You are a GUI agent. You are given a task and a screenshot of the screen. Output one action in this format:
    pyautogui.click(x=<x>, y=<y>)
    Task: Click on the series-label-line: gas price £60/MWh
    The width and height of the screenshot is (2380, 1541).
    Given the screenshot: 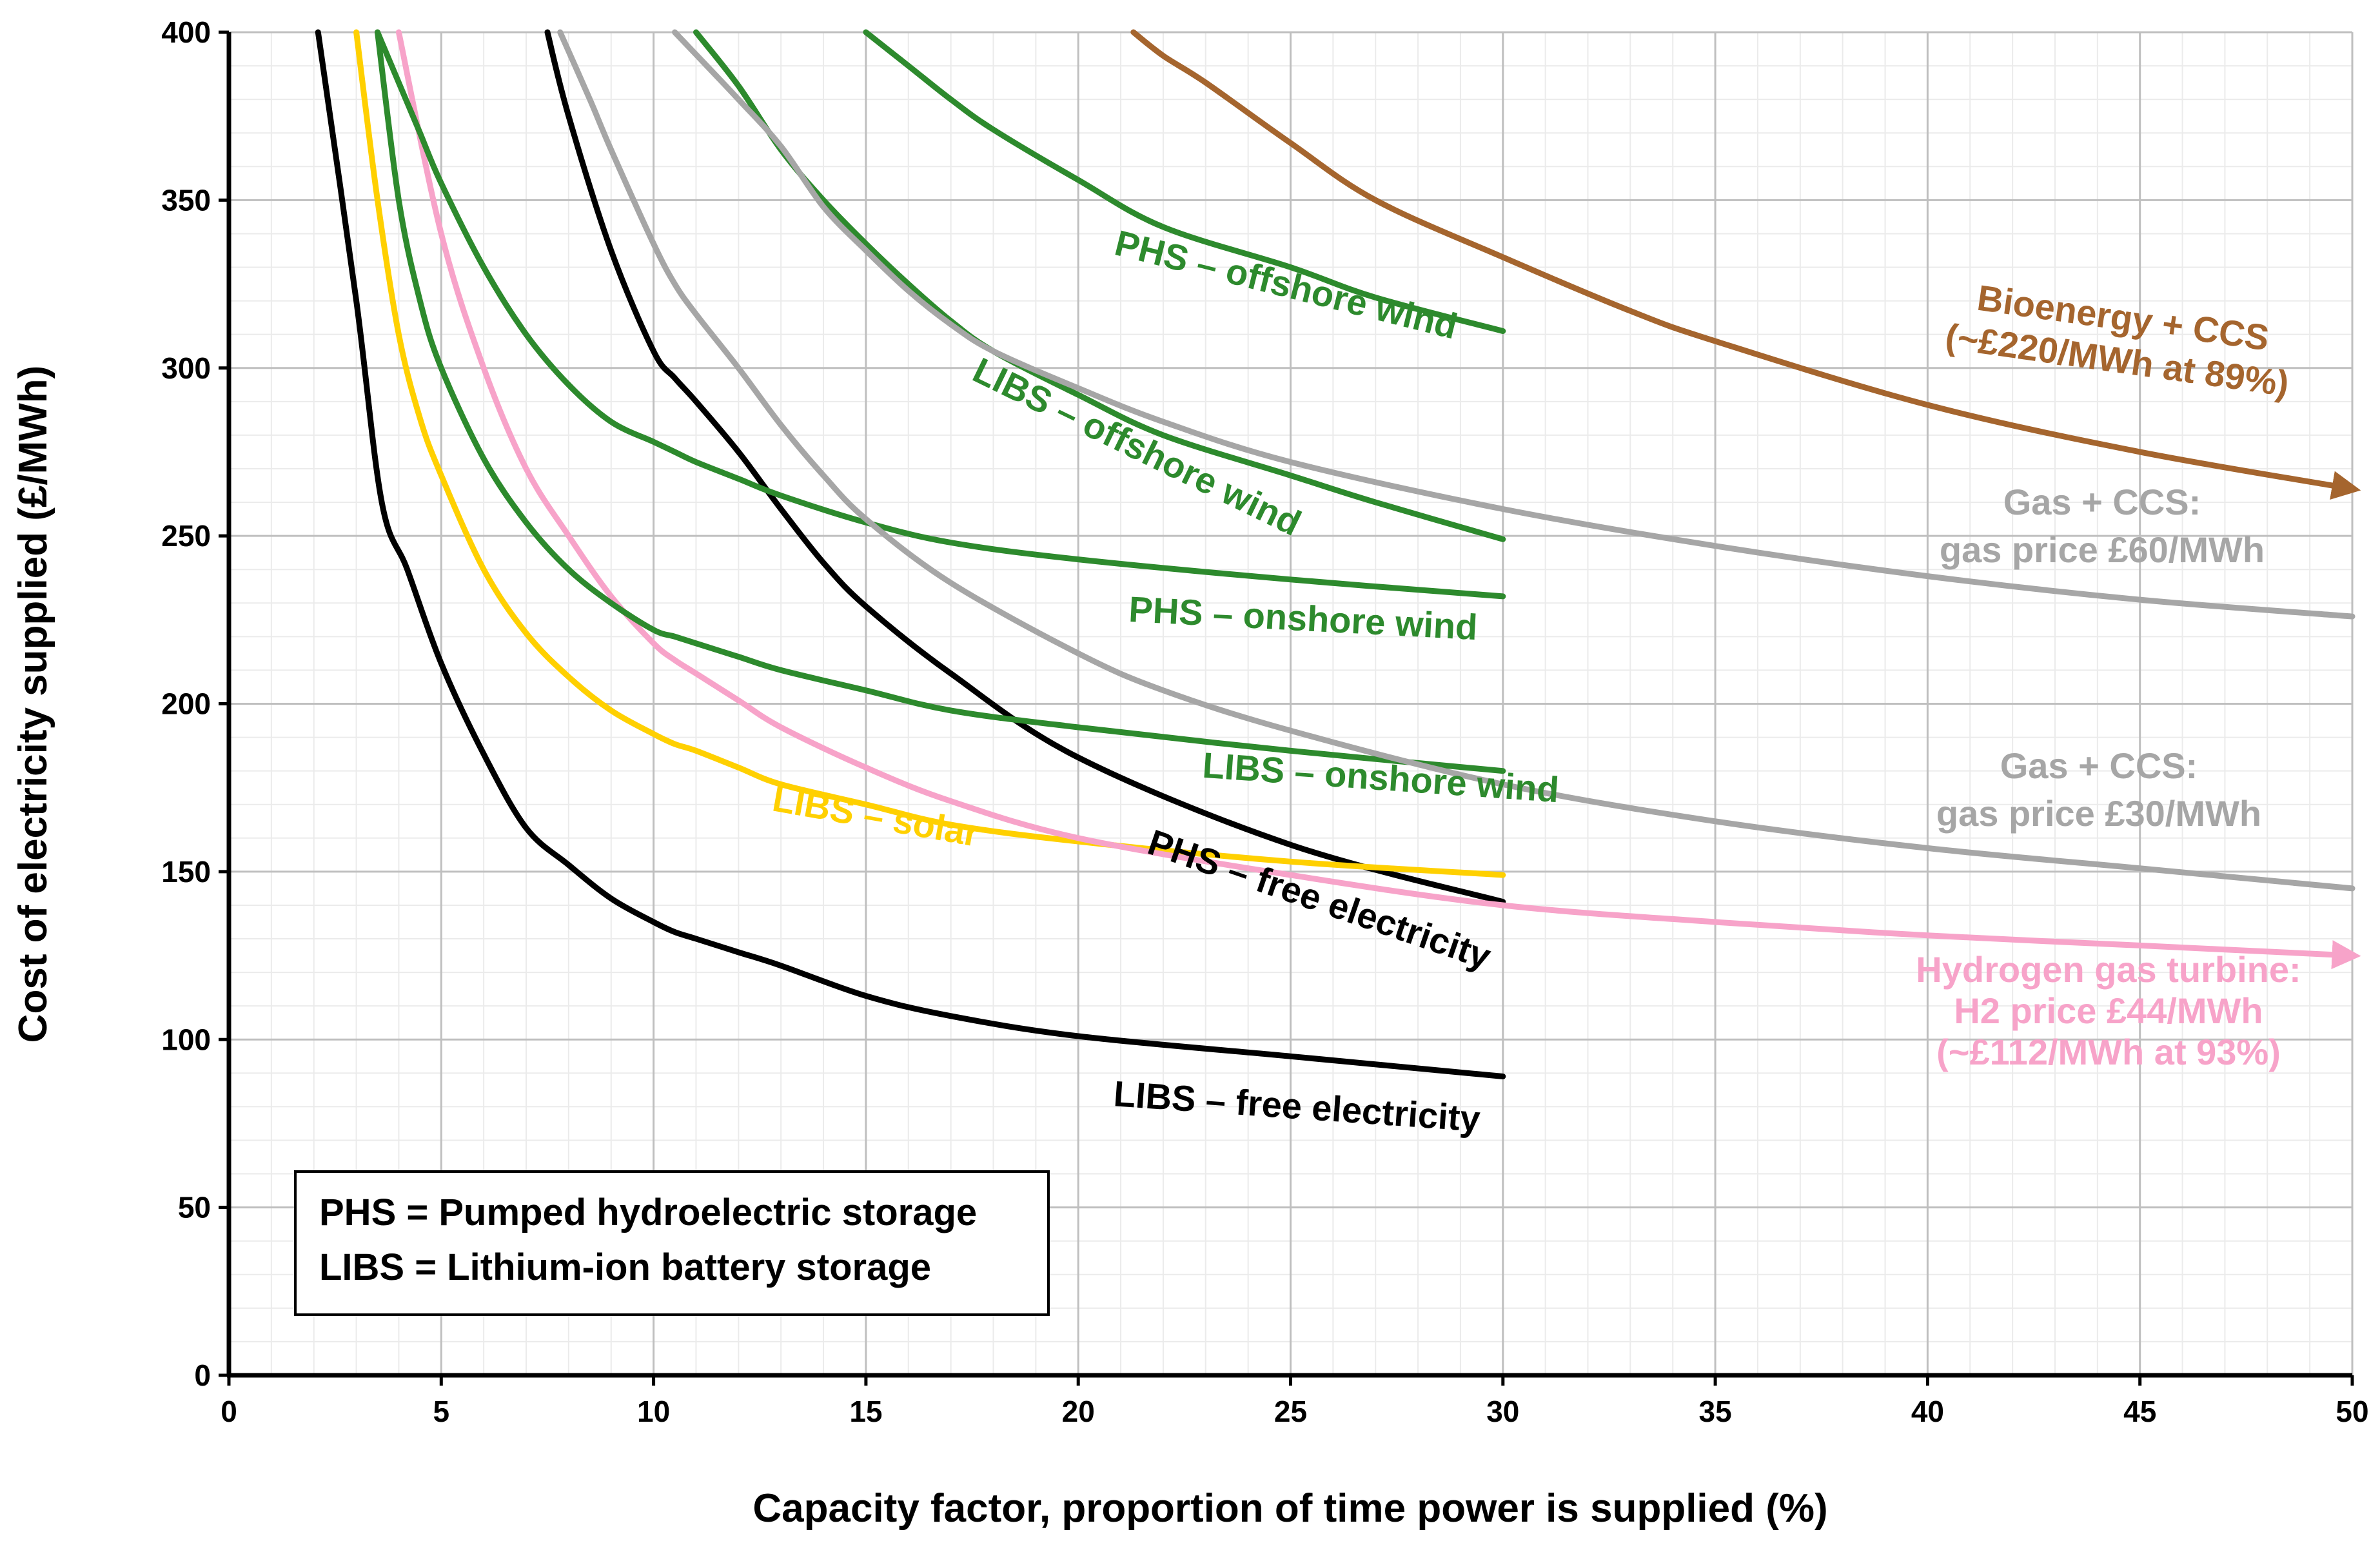 What is the action you would take?
    pyautogui.click(x=2102, y=549)
    